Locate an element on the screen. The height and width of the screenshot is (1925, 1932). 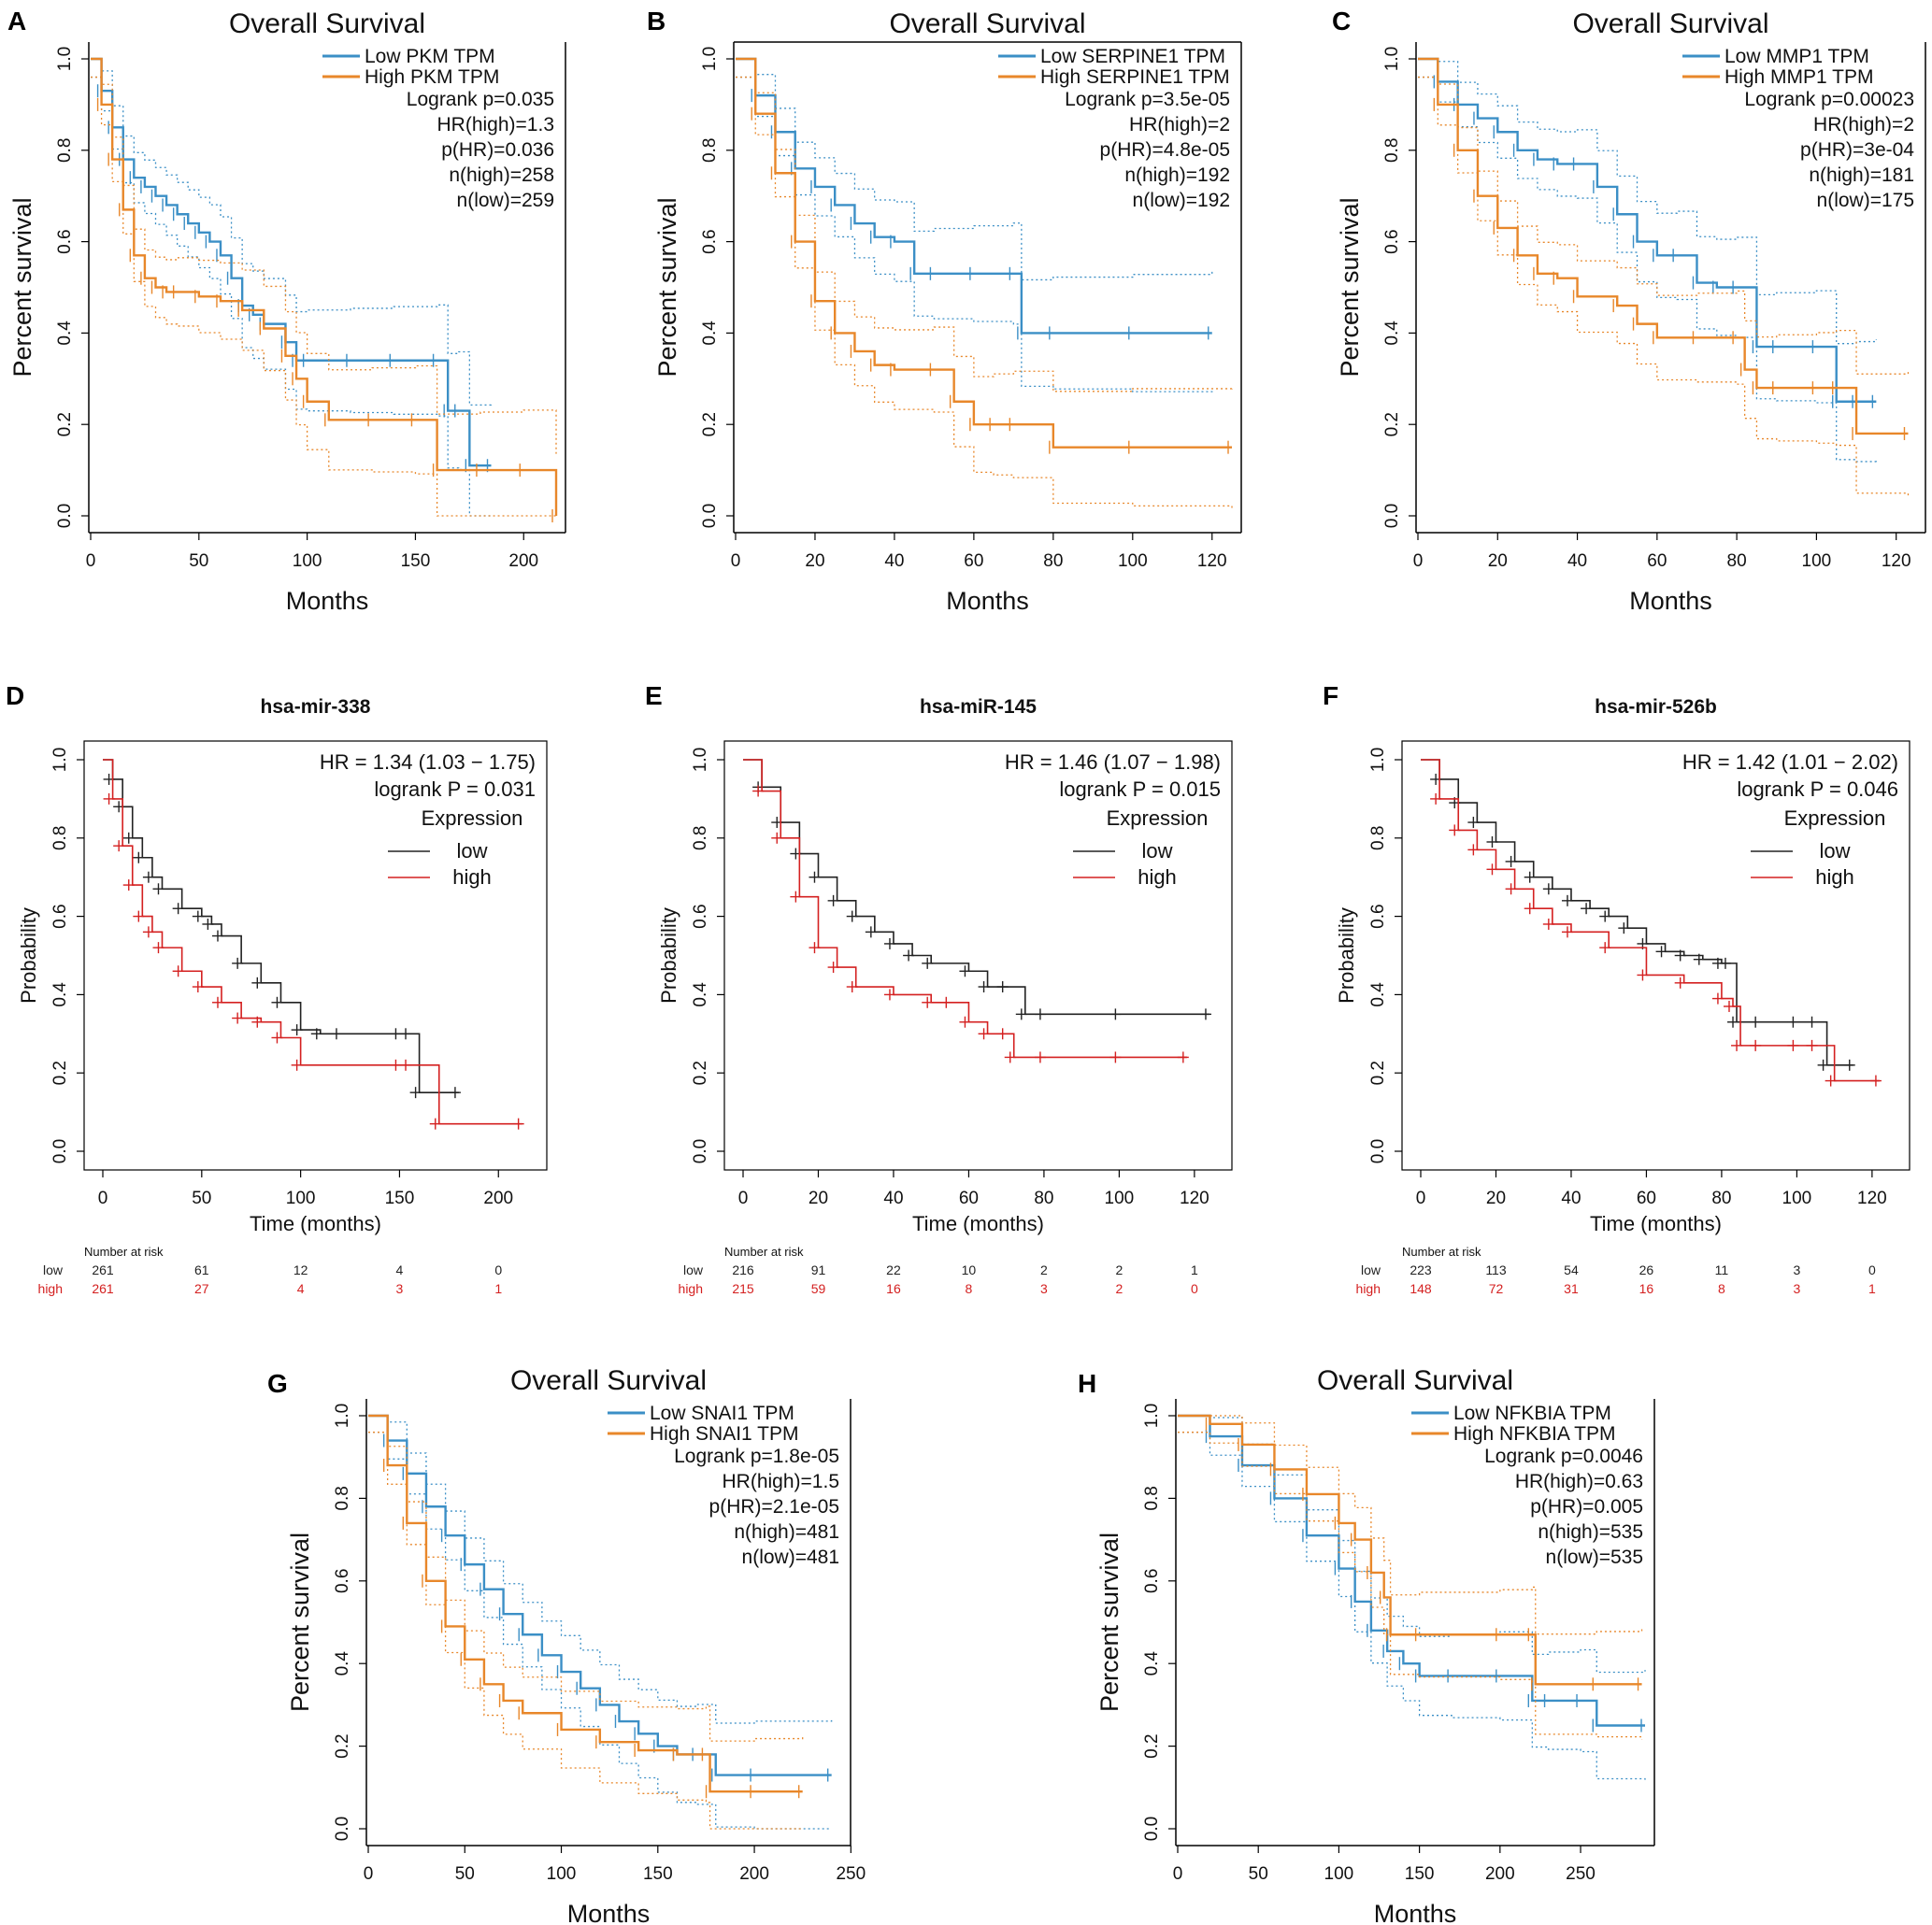
survival-curve-high-serpine1-tpm is located at coordinates (984, 253).